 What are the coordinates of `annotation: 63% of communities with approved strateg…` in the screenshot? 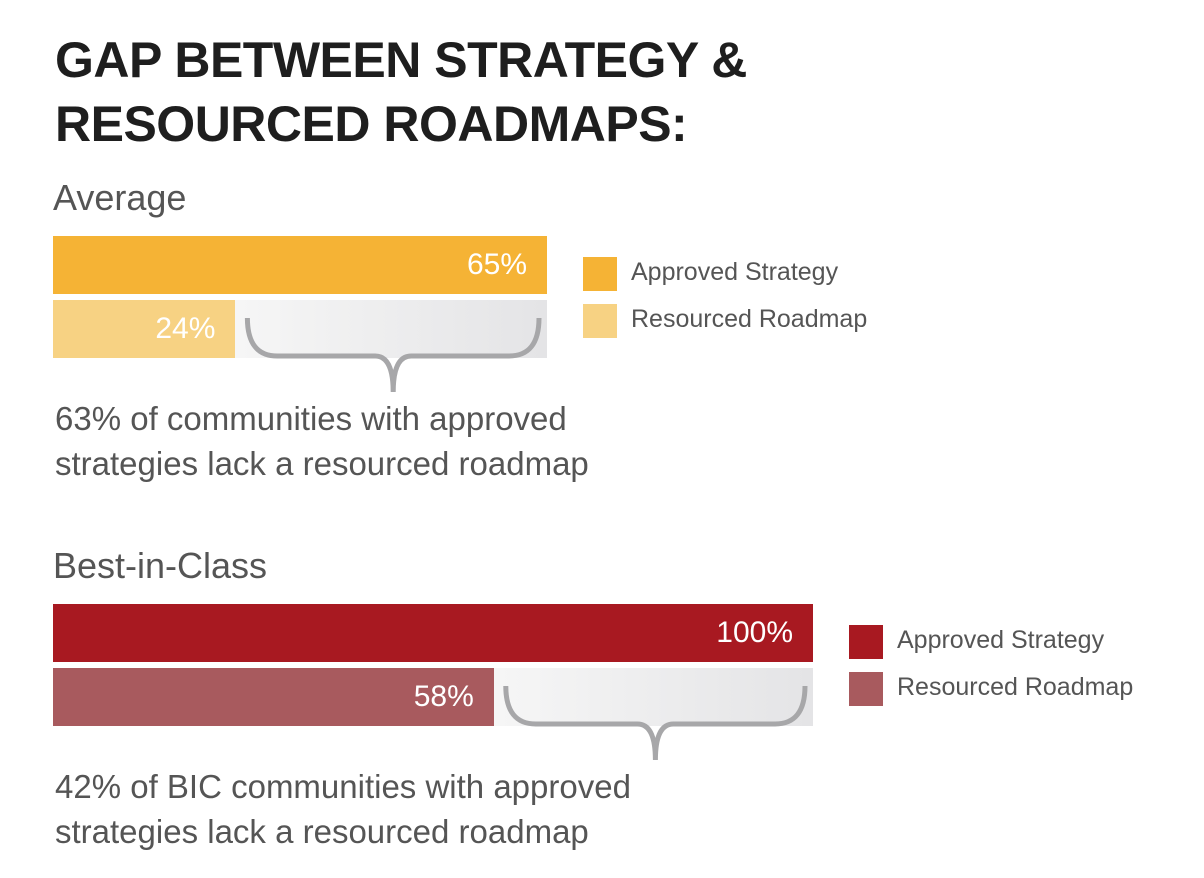 It's located at (322, 441).